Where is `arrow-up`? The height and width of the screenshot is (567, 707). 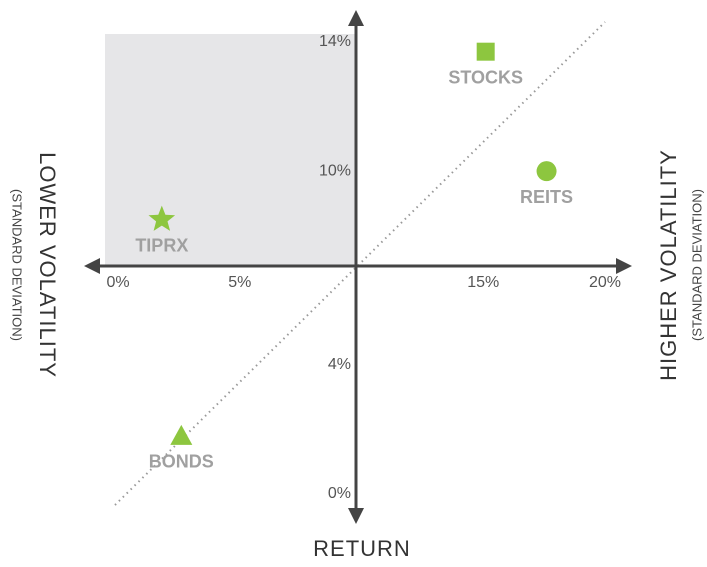
arrow-up is located at coordinates (356, 18).